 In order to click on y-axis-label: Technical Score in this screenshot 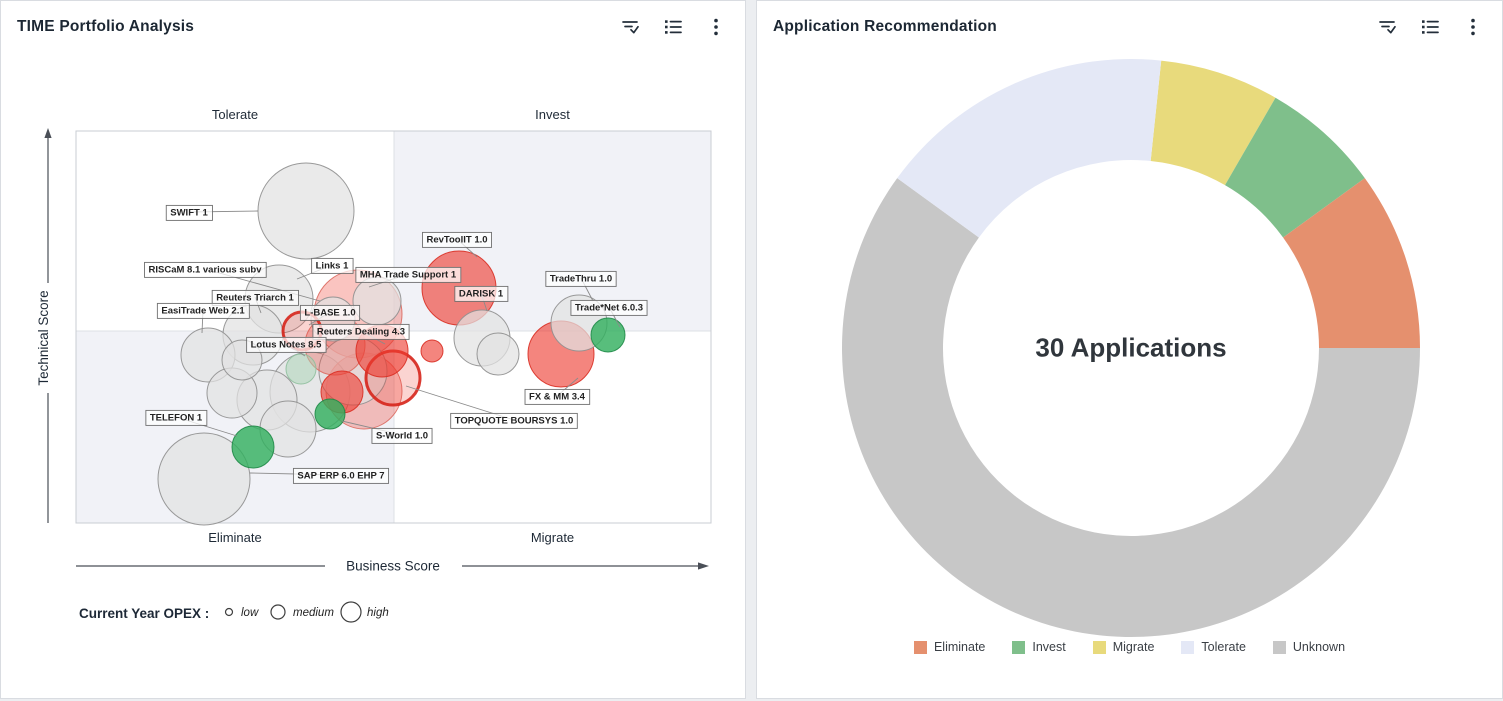, I will do `click(43, 337)`.